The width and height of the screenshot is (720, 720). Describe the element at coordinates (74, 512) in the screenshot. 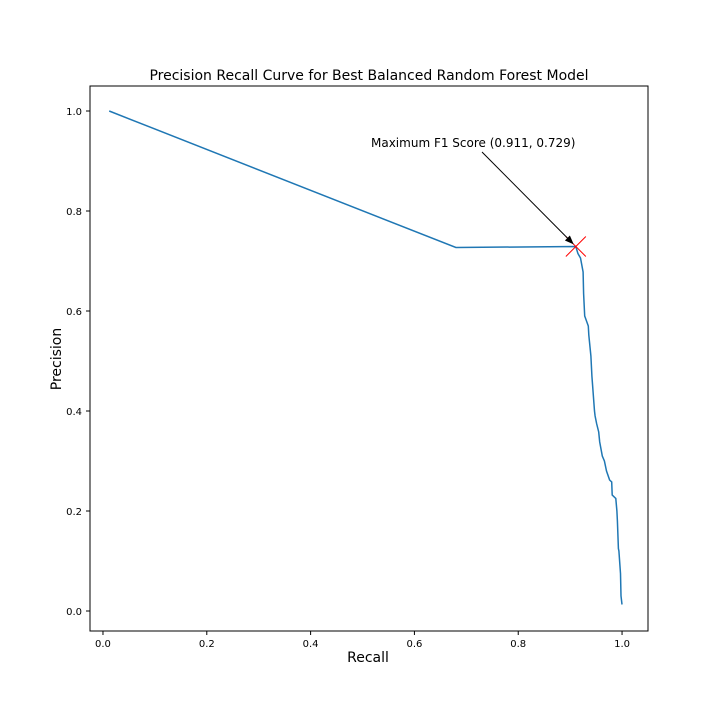

I see `y-tick-label: 0.2` at that location.